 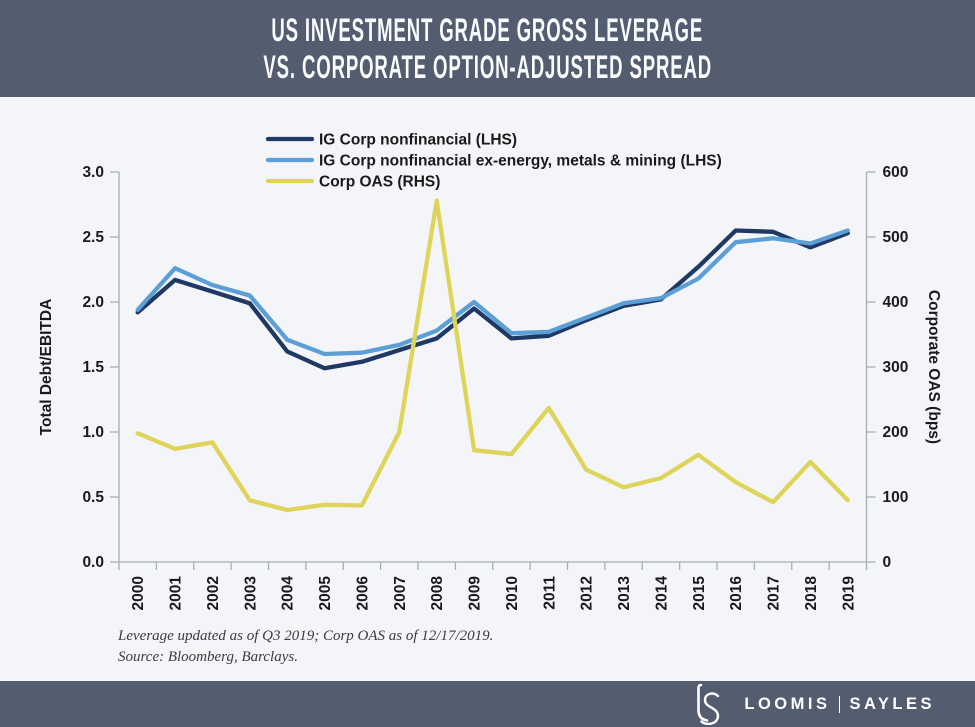 I want to click on x-axis-year-label: 2017, so click(x=774, y=593).